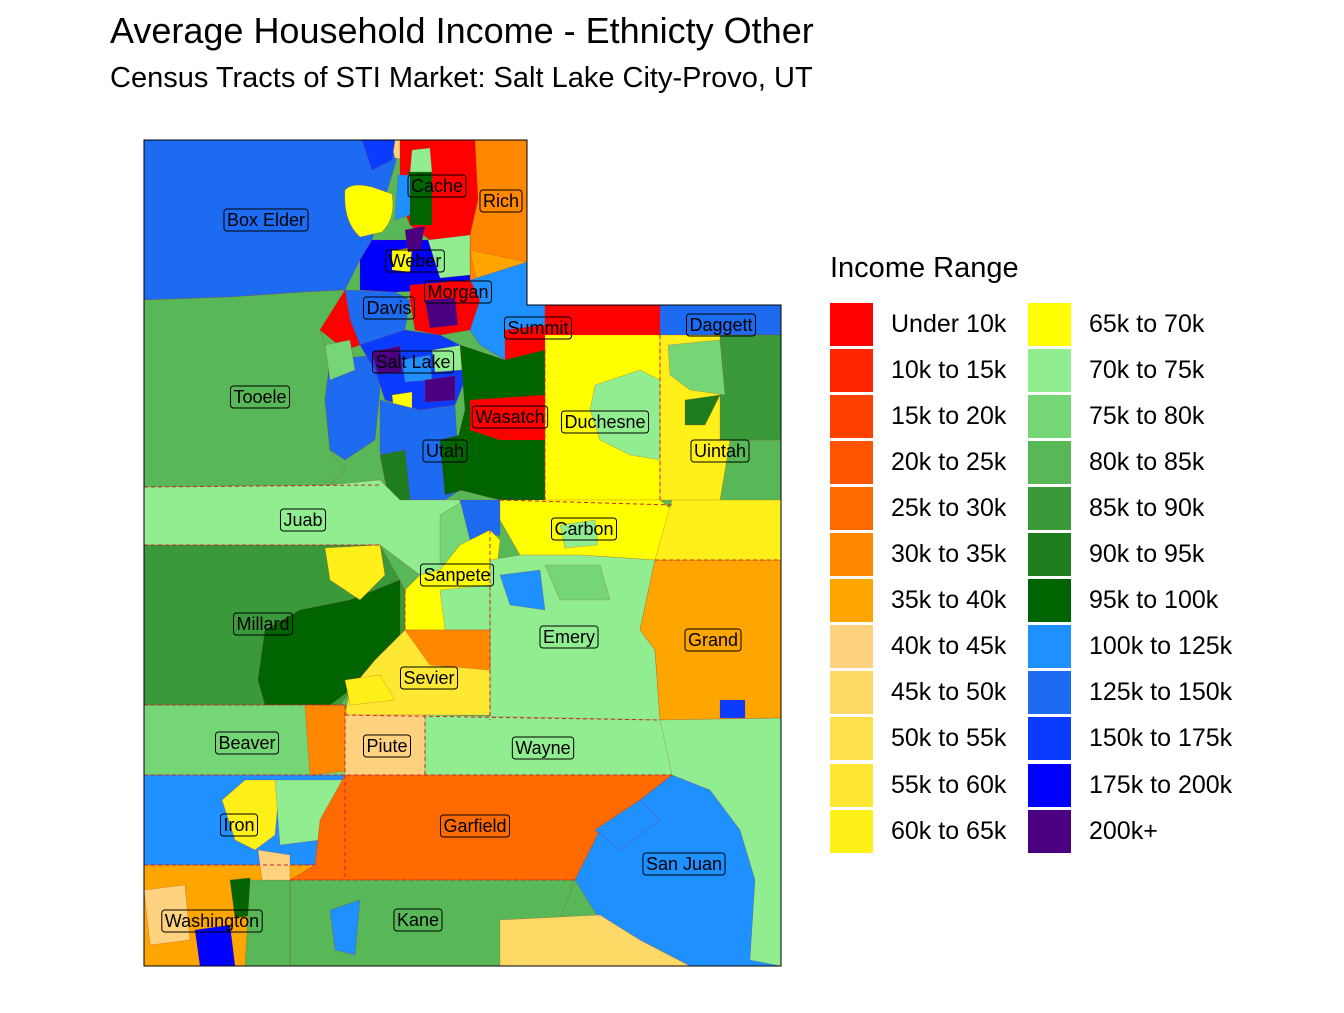  I want to click on legend-label: 30k to 35k, so click(949, 554).